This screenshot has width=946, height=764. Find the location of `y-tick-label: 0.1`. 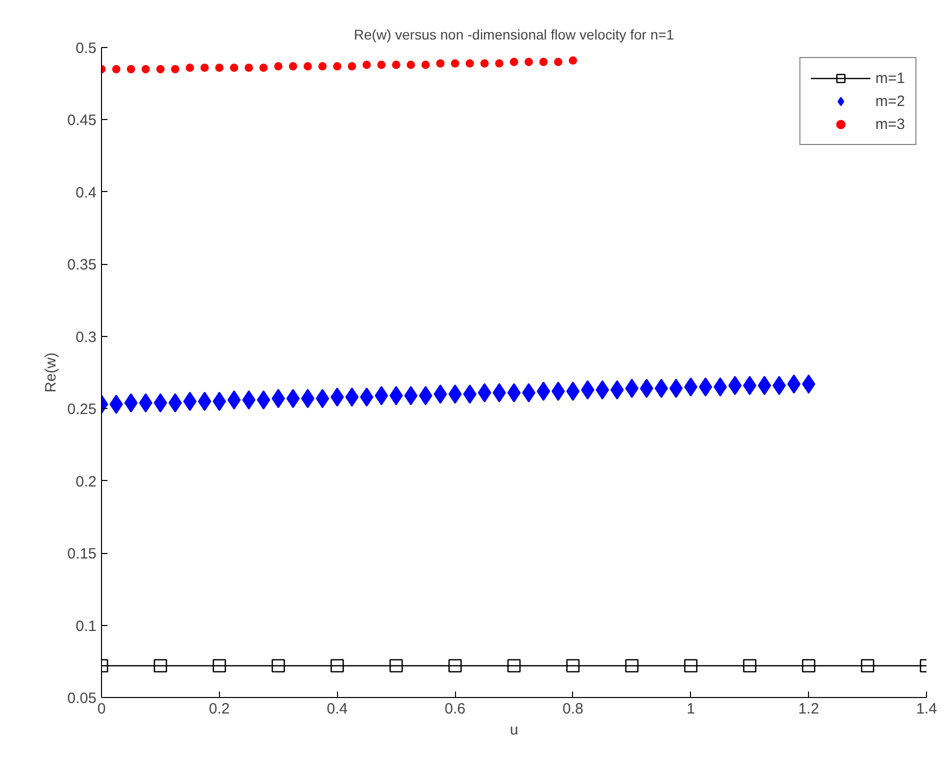

y-tick-label: 0.1 is located at coordinates (86, 626).